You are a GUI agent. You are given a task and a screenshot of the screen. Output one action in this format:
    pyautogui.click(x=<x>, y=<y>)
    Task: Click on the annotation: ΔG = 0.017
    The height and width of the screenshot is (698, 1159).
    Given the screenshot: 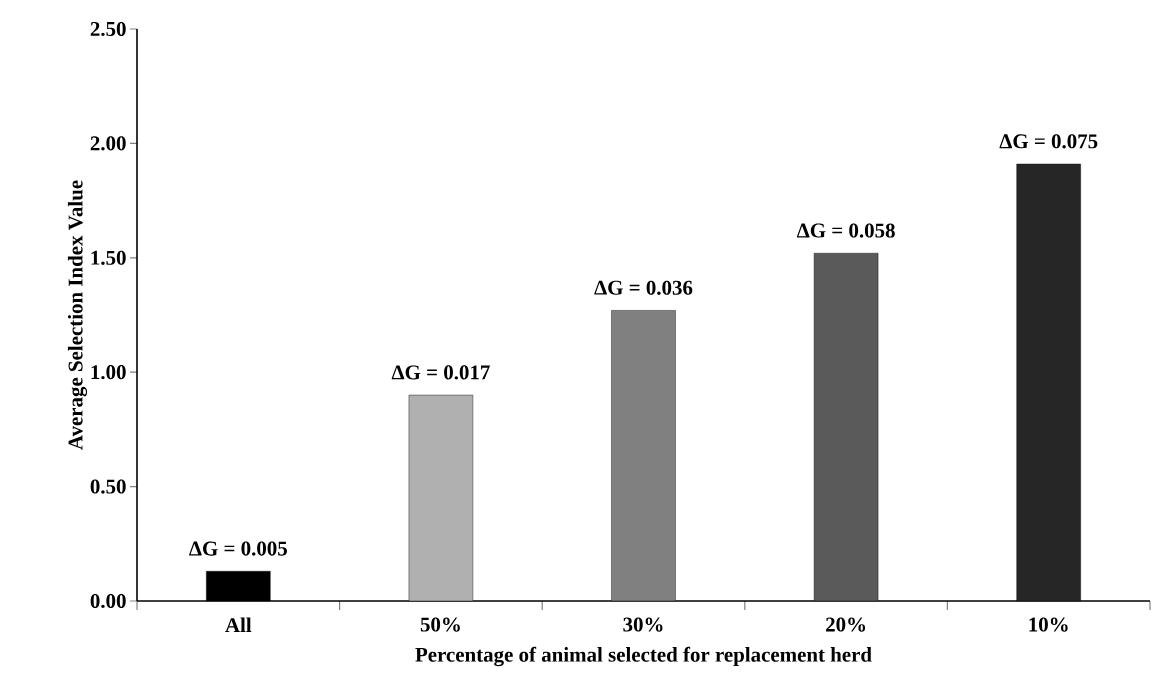 What is the action you would take?
    pyautogui.click(x=440, y=372)
    